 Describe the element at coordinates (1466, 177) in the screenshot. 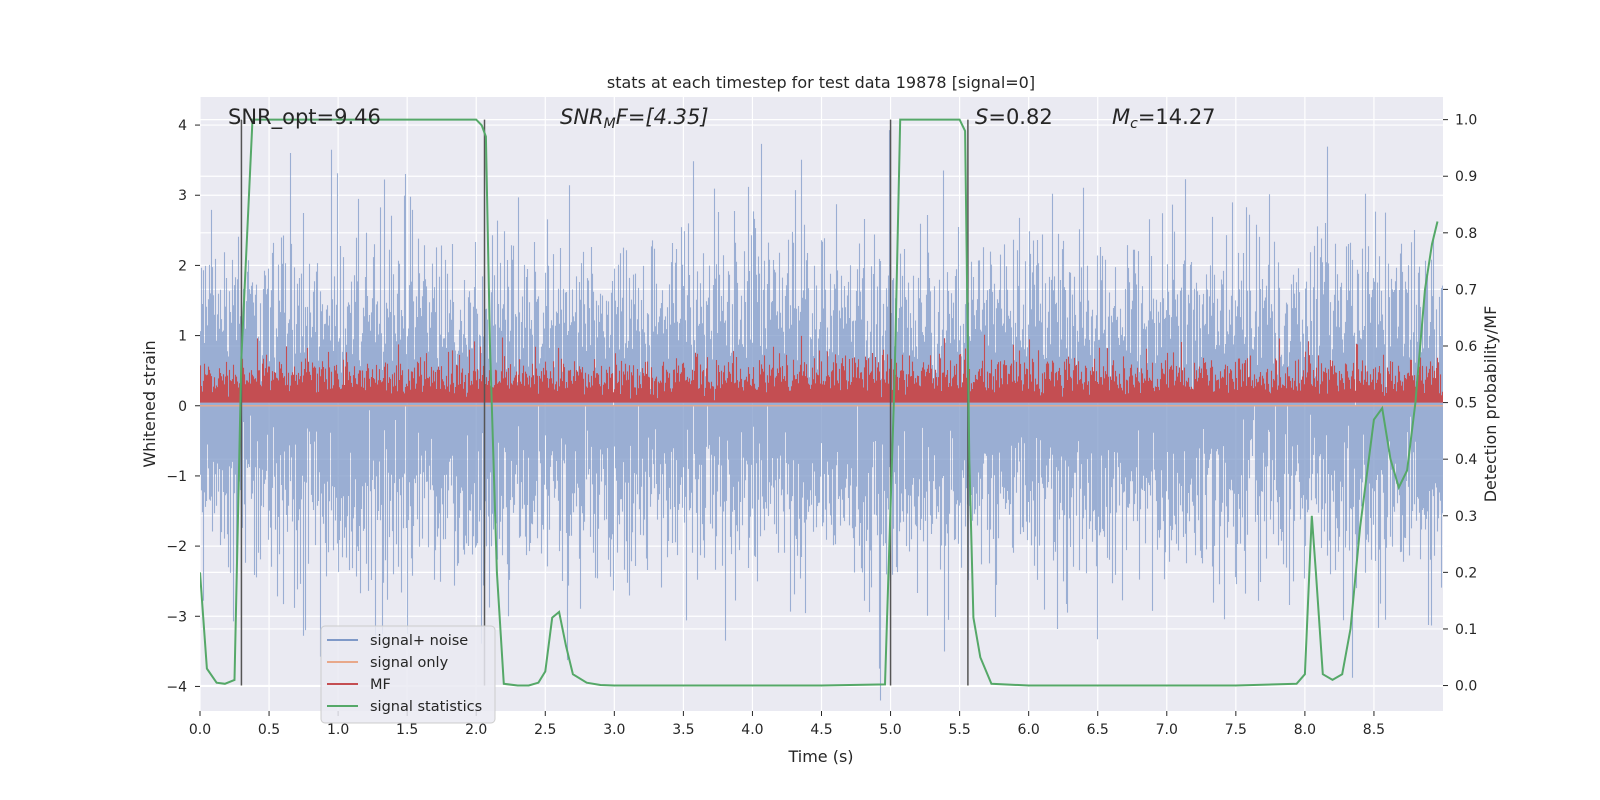

I see `y2-tick-label-9: 0.9` at that location.